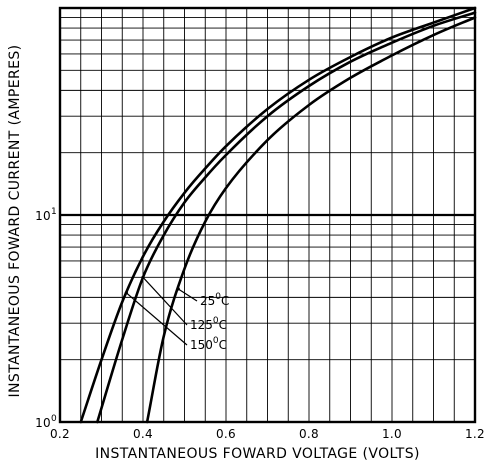 This screenshot has width=487, height=467. I want to click on series-labels: 1500C 1250C 250C, so click(209, 322).